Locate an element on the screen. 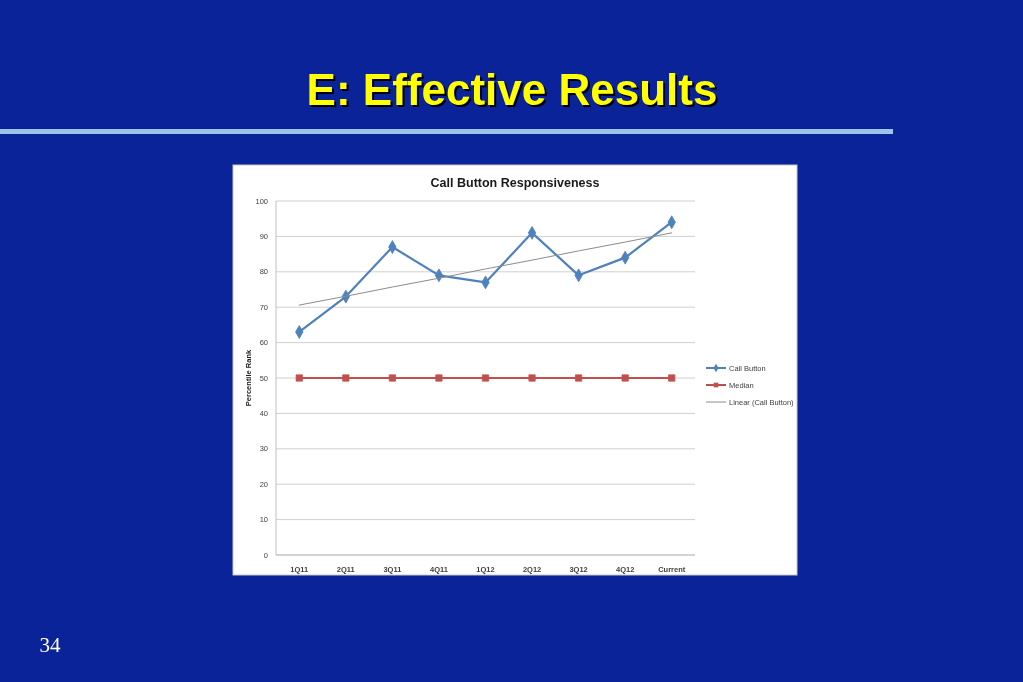  text: 34 is located at coordinates (50, 645).